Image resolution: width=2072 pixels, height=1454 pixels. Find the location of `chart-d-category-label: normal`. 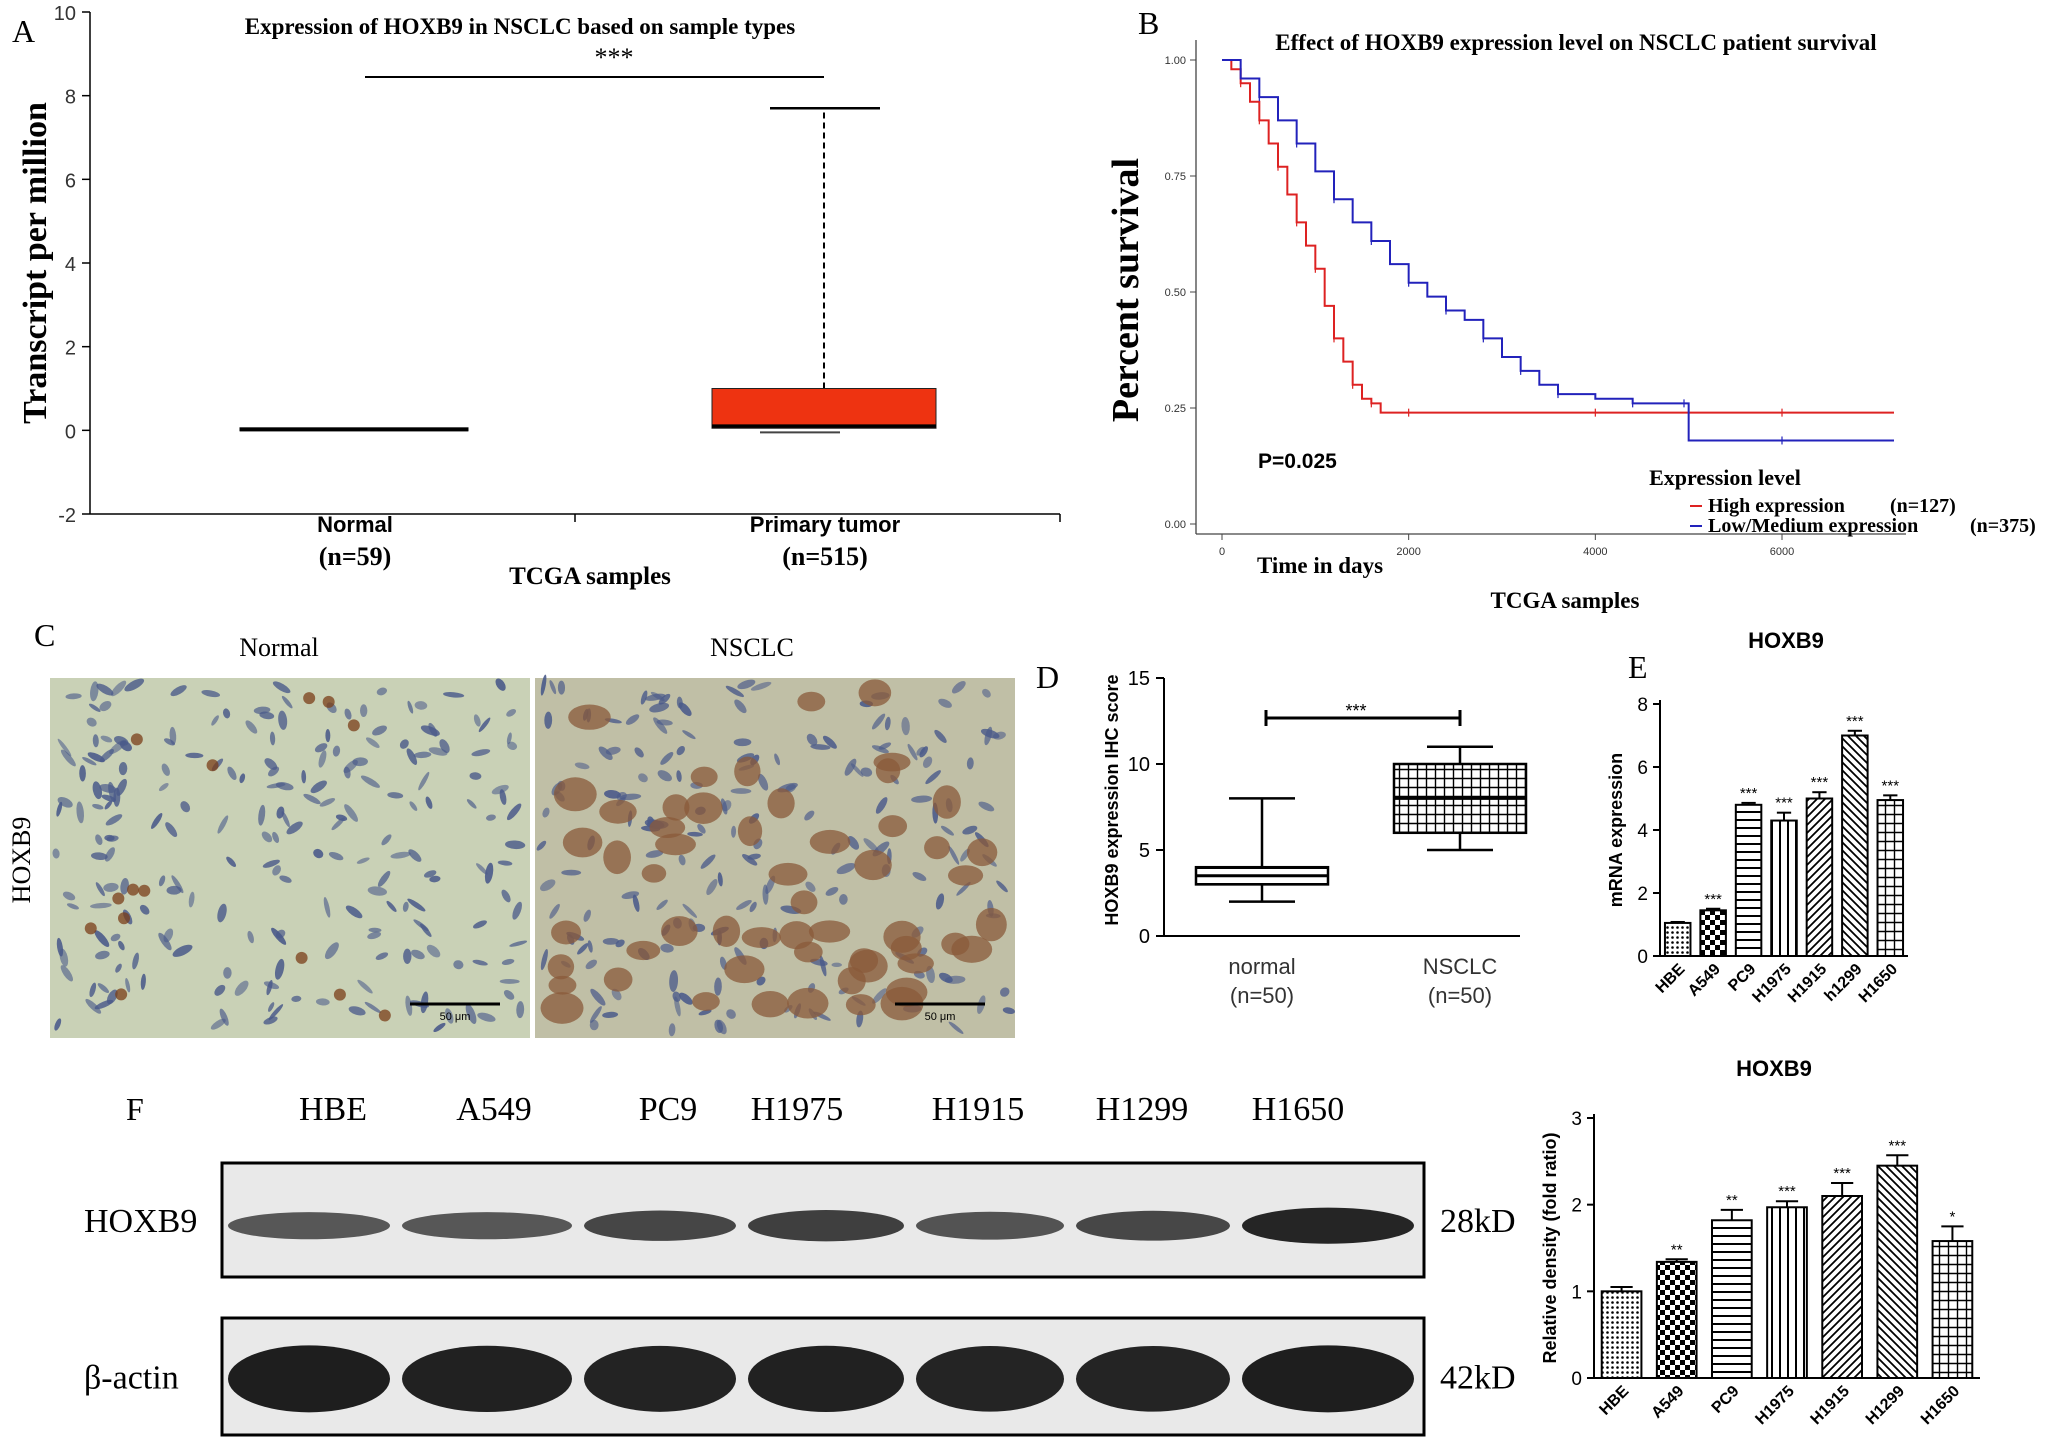

chart-d-category-label: normal is located at coordinates (1261, 966).